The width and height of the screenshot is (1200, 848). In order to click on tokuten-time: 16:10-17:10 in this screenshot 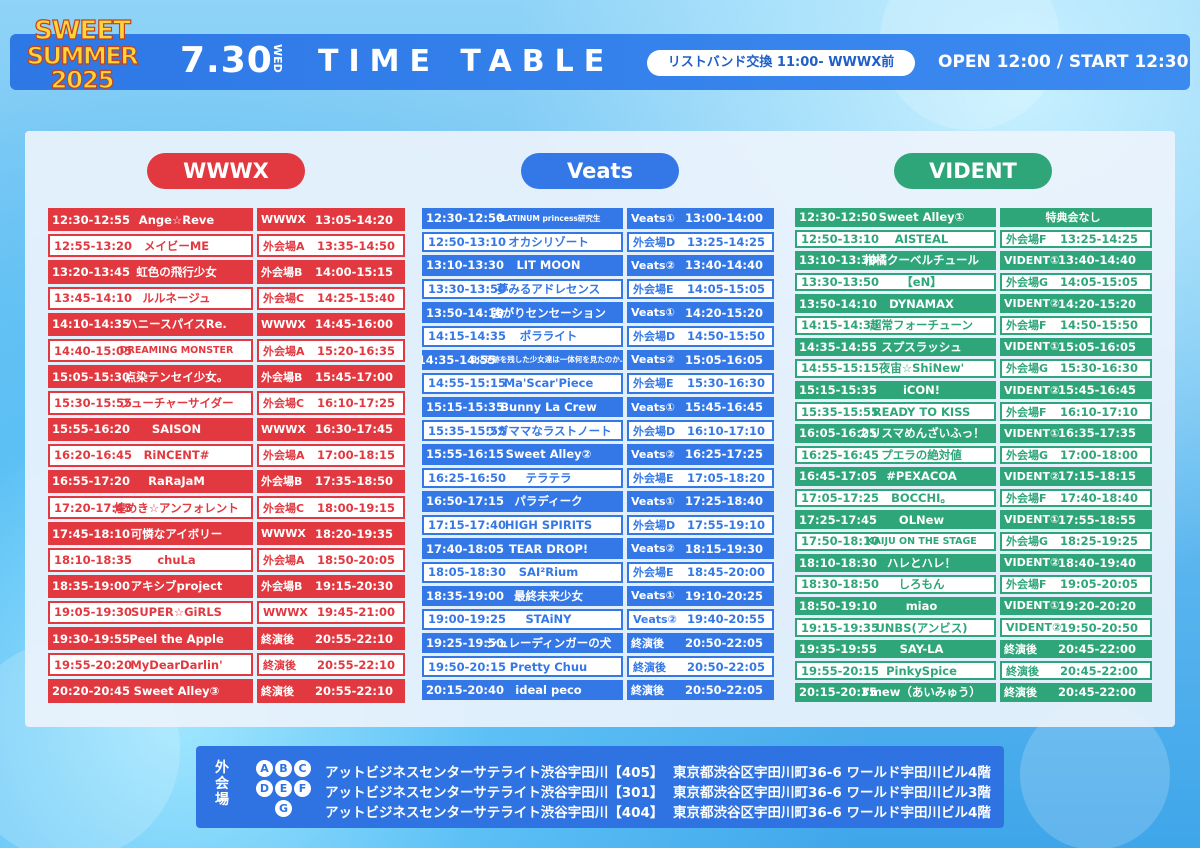, I will do `click(1099, 411)`.